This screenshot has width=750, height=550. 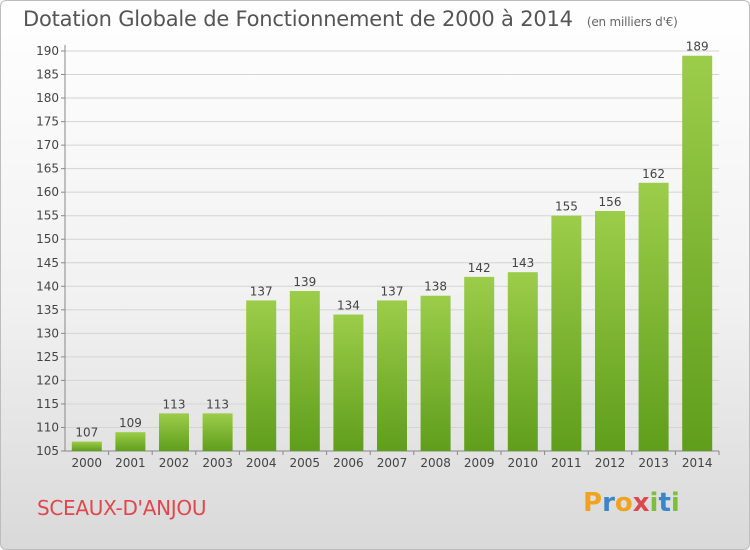 What do you see at coordinates (47, 263) in the screenshot?
I see `y-tick-label: 145` at bounding box center [47, 263].